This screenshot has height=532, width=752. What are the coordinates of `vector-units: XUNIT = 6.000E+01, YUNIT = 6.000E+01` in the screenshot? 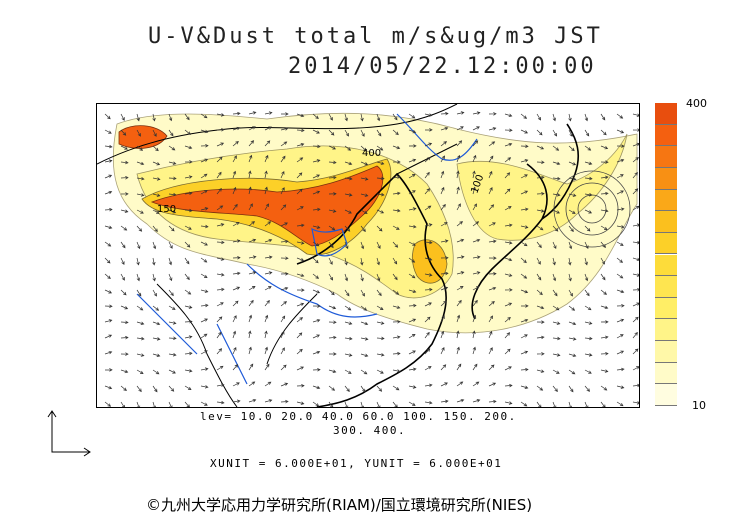 It's located at (356, 463).